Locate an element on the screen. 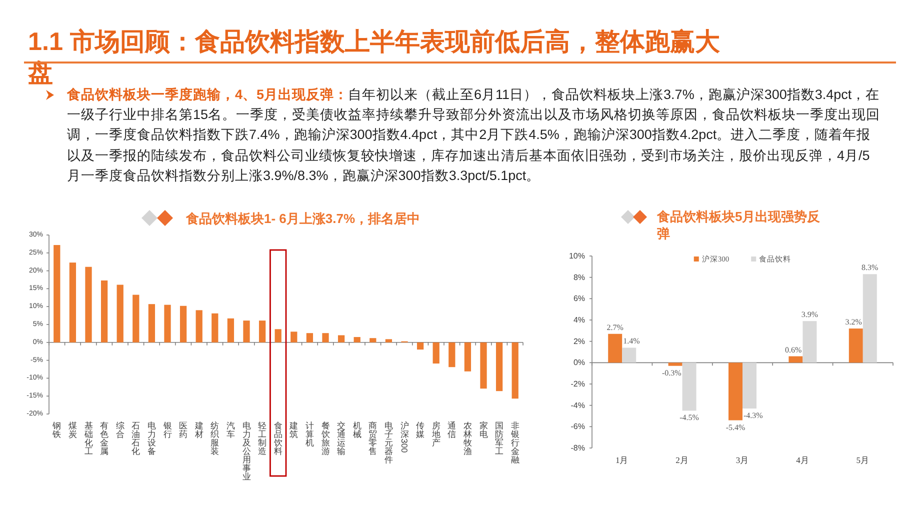  y-tick-label: -2% is located at coordinates (577, 384).